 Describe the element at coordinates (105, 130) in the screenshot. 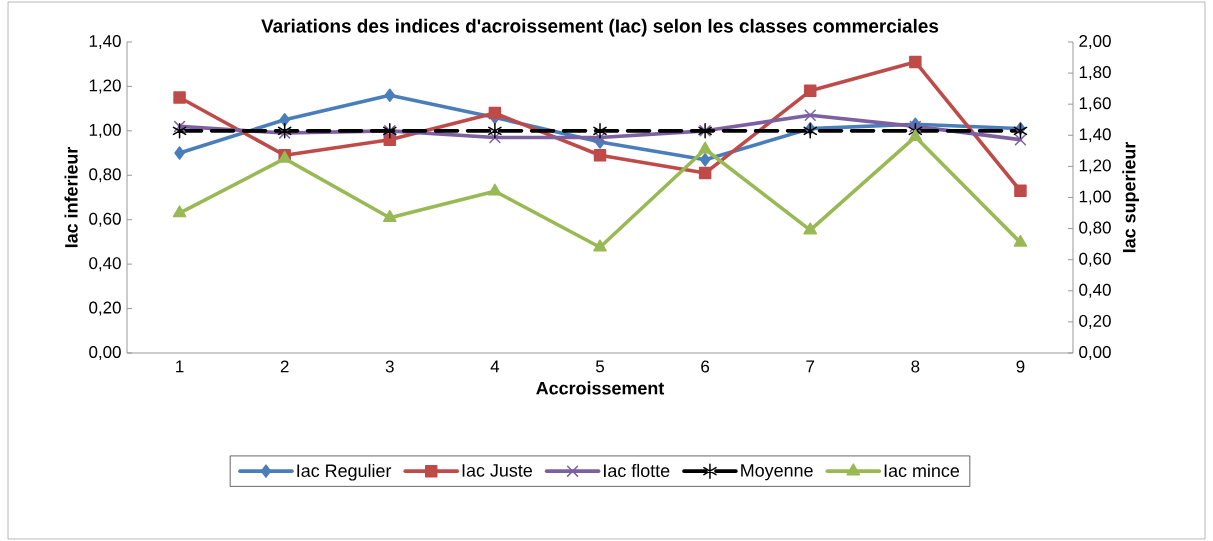

I see `y-tick-label: 1,00` at that location.